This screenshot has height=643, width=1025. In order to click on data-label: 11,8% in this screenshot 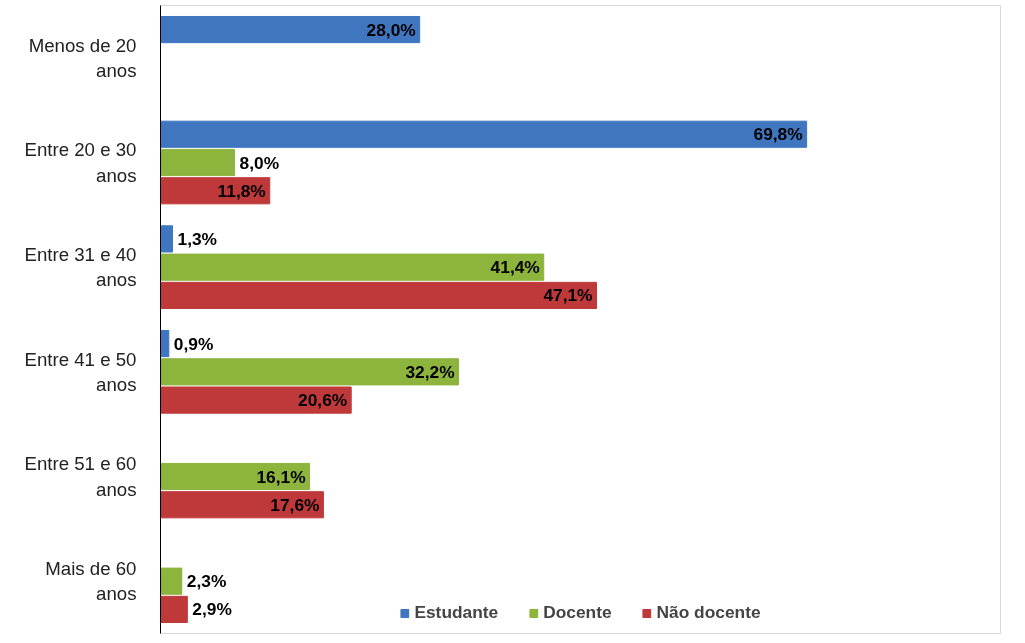, I will do `click(241, 190)`.